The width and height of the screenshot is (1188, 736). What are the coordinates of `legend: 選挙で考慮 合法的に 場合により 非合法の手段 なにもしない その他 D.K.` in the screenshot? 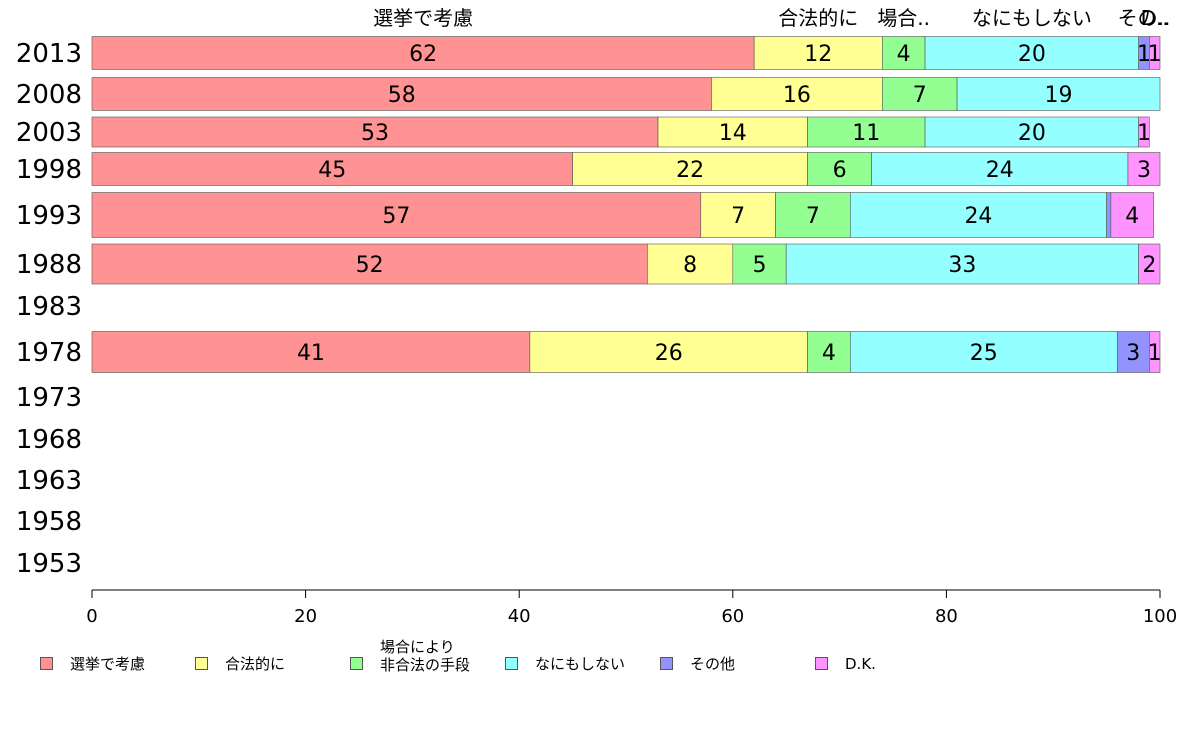 It's located at (594, 664).